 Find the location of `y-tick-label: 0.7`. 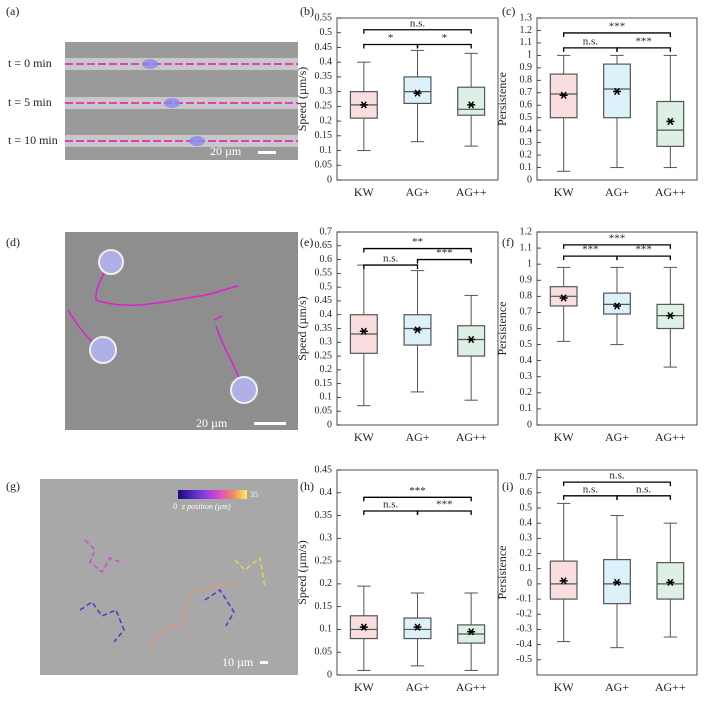

y-tick-label: 0.7 is located at coordinates (526, 92).